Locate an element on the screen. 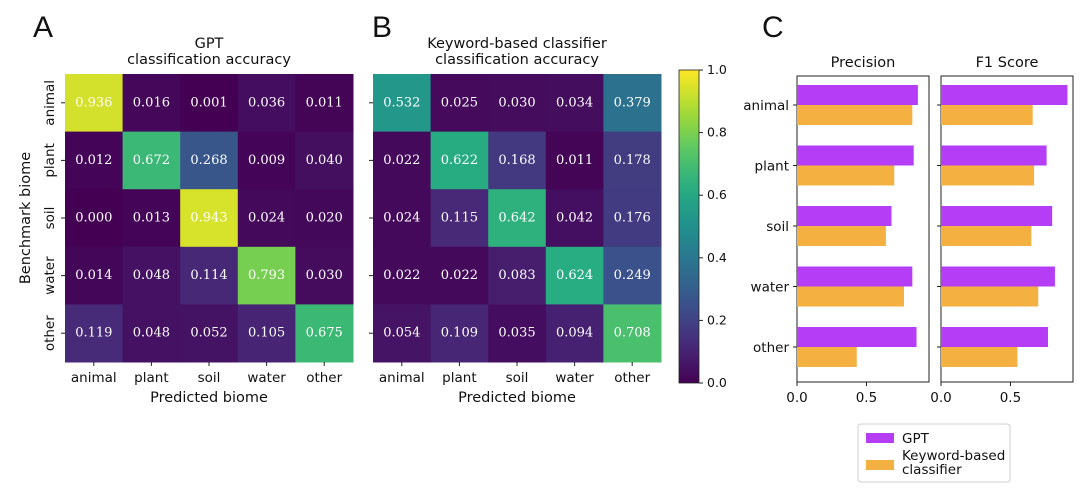 The width and height of the screenshot is (1080, 499). cell-value-label: 0.020 is located at coordinates (324, 218).